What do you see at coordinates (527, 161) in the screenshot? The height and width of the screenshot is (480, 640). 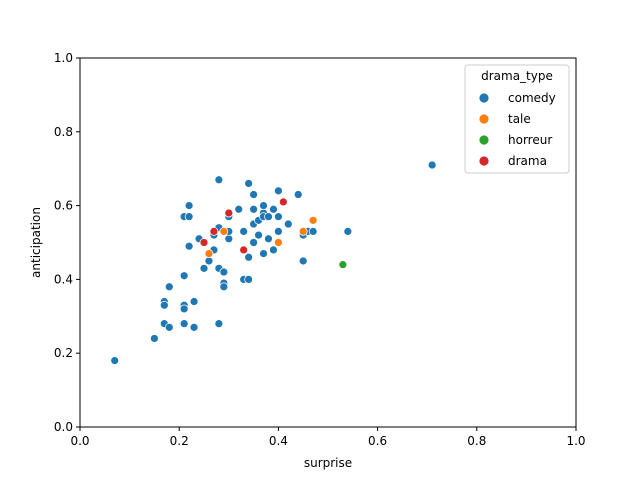 I see `legend-label-drama: drama` at bounding box center [527, 161].